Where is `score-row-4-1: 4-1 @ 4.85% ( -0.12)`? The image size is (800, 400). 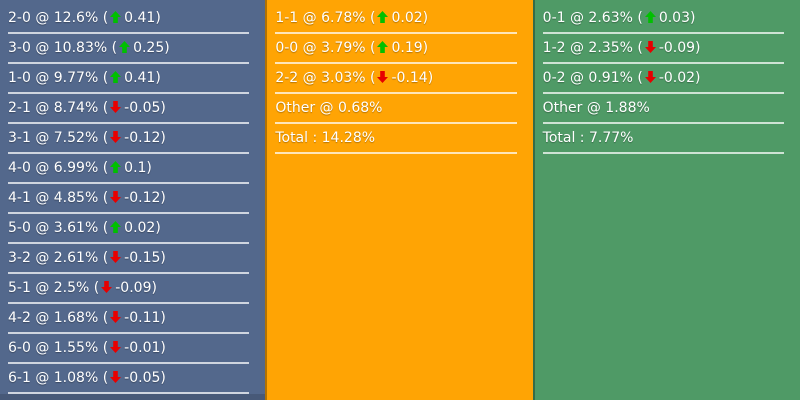 score-row-4-1: 4-1 @ 4.85% ( -0.12) is located at coordinates (129, 199).